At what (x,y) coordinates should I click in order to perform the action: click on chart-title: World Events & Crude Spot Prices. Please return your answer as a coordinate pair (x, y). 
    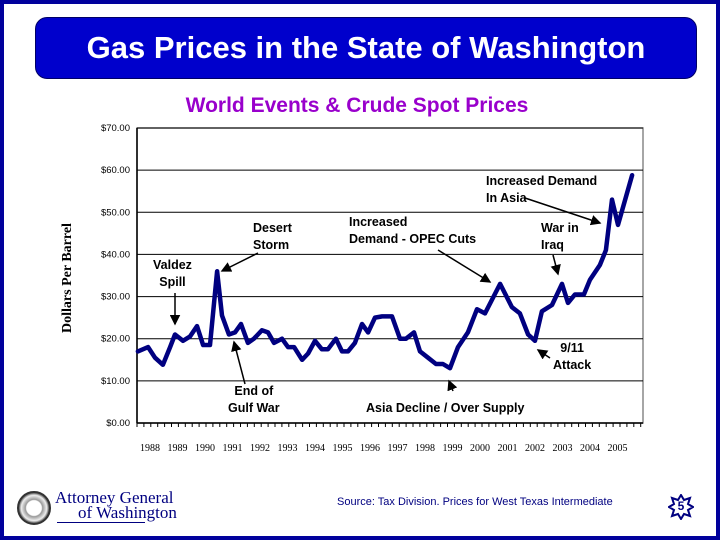
    Looking at the image, I should click on (357, 105).